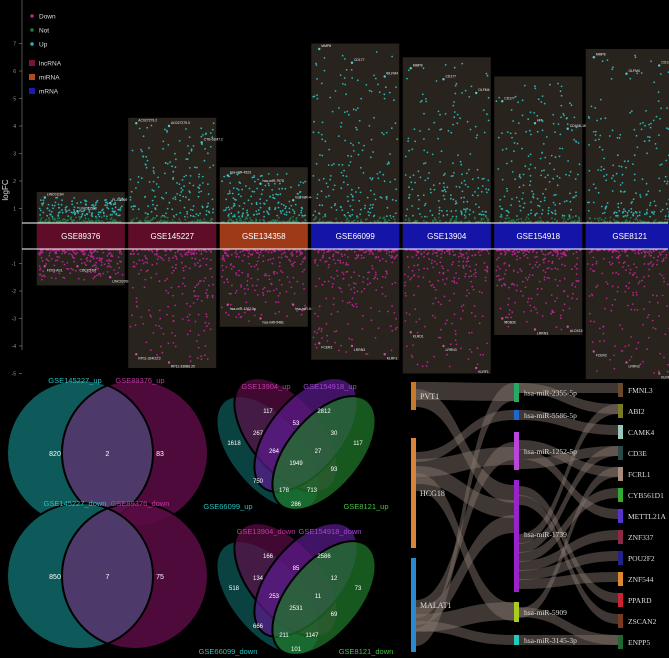 Image resolution: width=669 pixels, height=658 pixels. What do you see at coordinates (509, 98) in the screenshot?
I see `point-label: CD177` at bounding box center [509, 98].